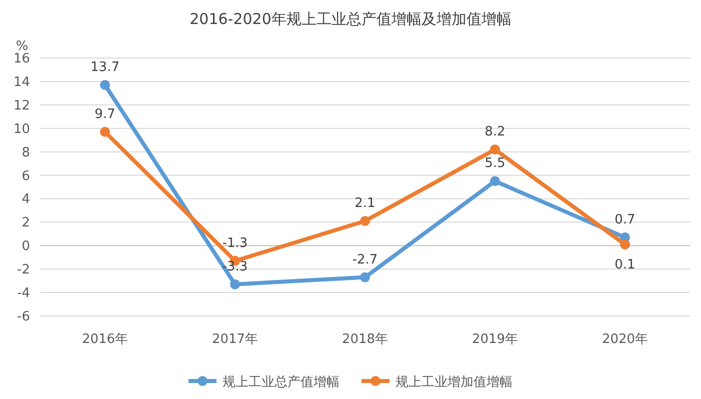  Describe the element at coordinates (625, 339) in the screenshot. I see `x-tick-label: 2020年` at that location.